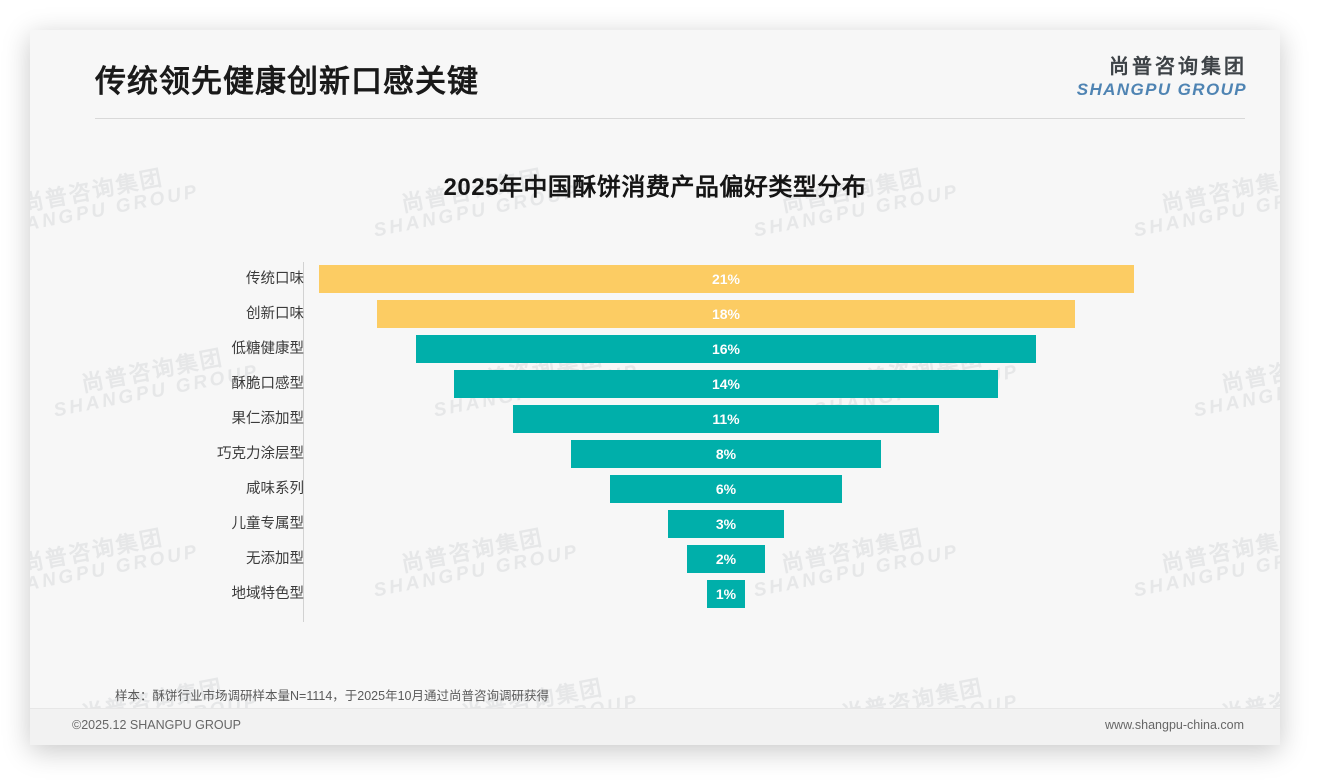  I want to click on bar-track: 2%, so click(791, 559).